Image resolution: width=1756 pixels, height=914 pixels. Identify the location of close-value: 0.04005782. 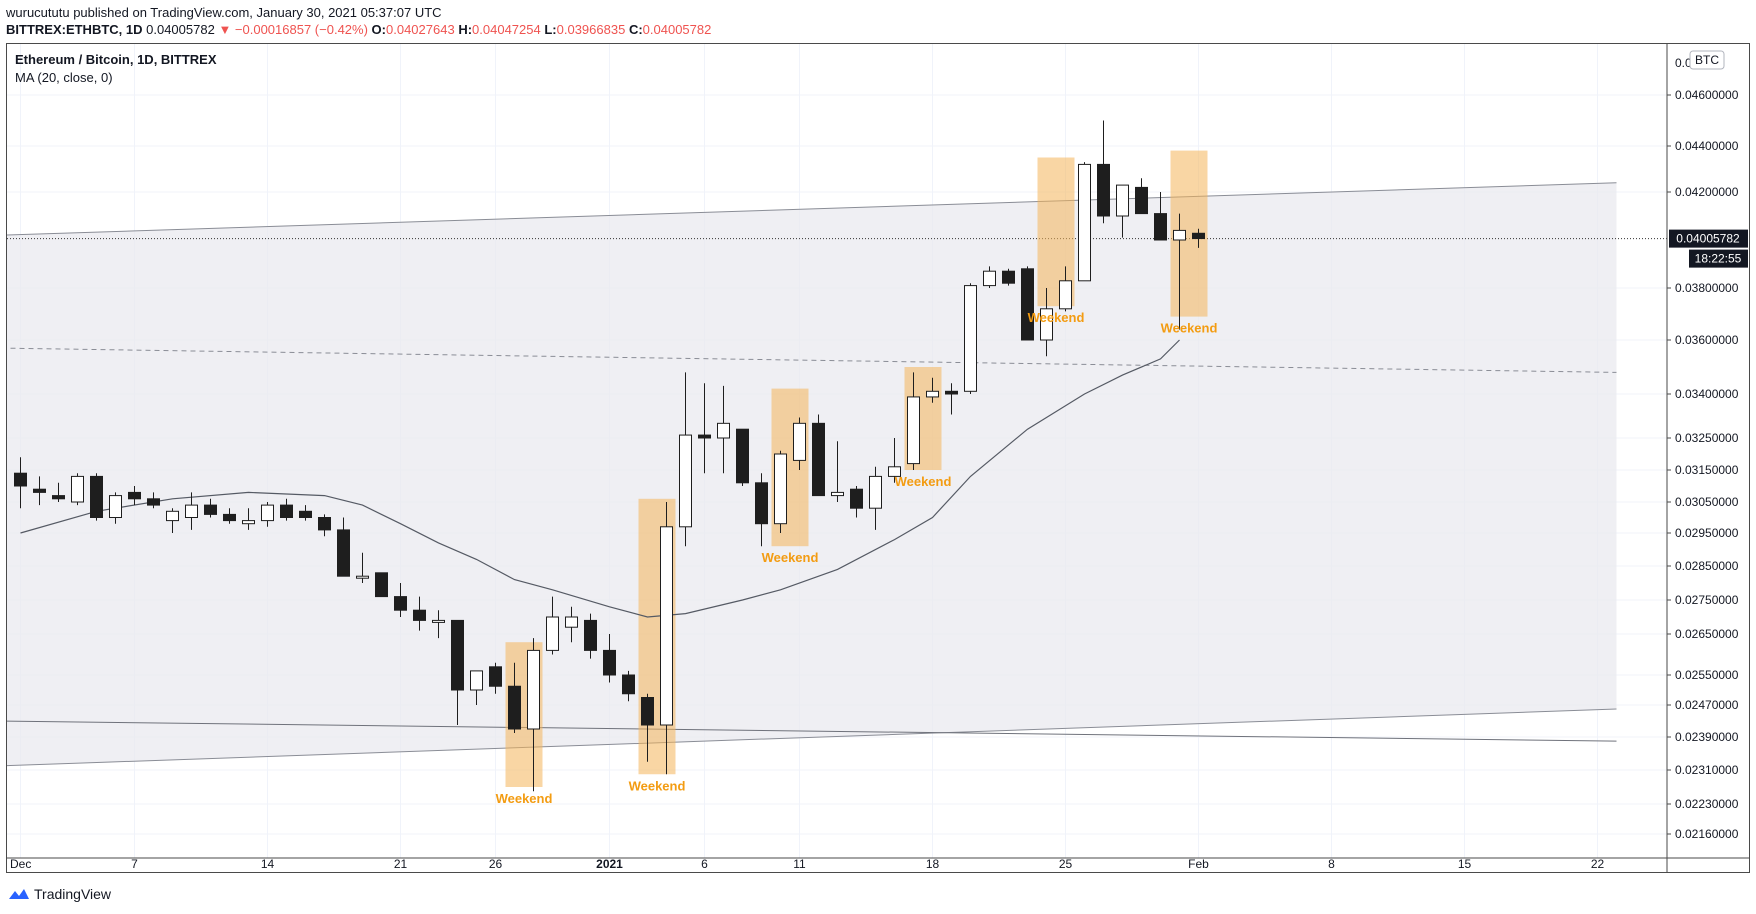
(677, 29).